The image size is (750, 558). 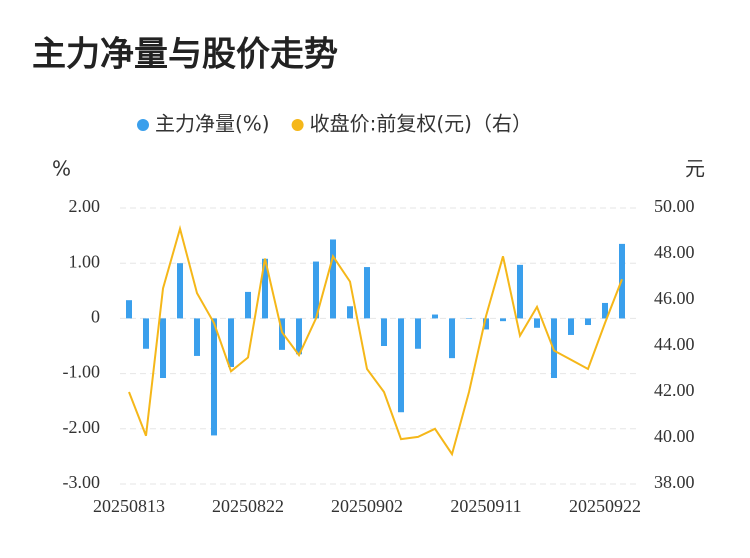 What do you see at coordinates (421, 124) in the screenshot?
I see `legend-label: 收盘价:前复权(元)（右）` at bounding box center [421, 124].